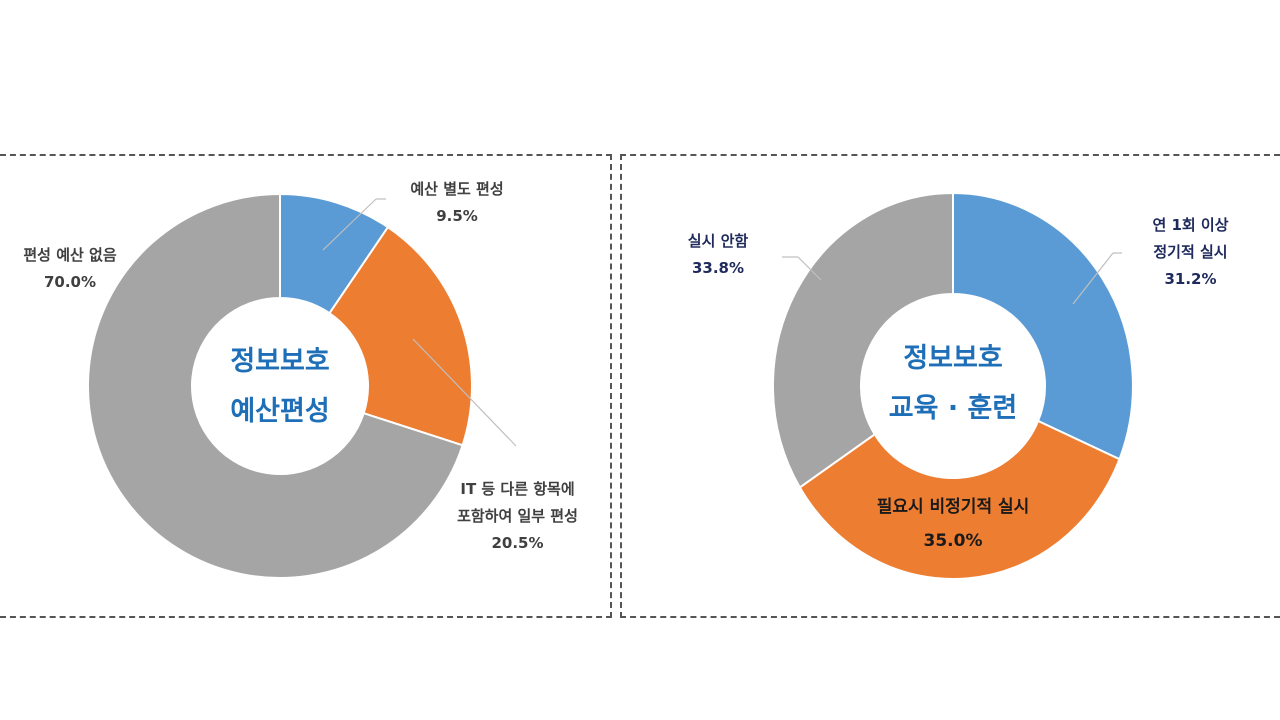  I want to click on slice-no-training, so click(862, 340).